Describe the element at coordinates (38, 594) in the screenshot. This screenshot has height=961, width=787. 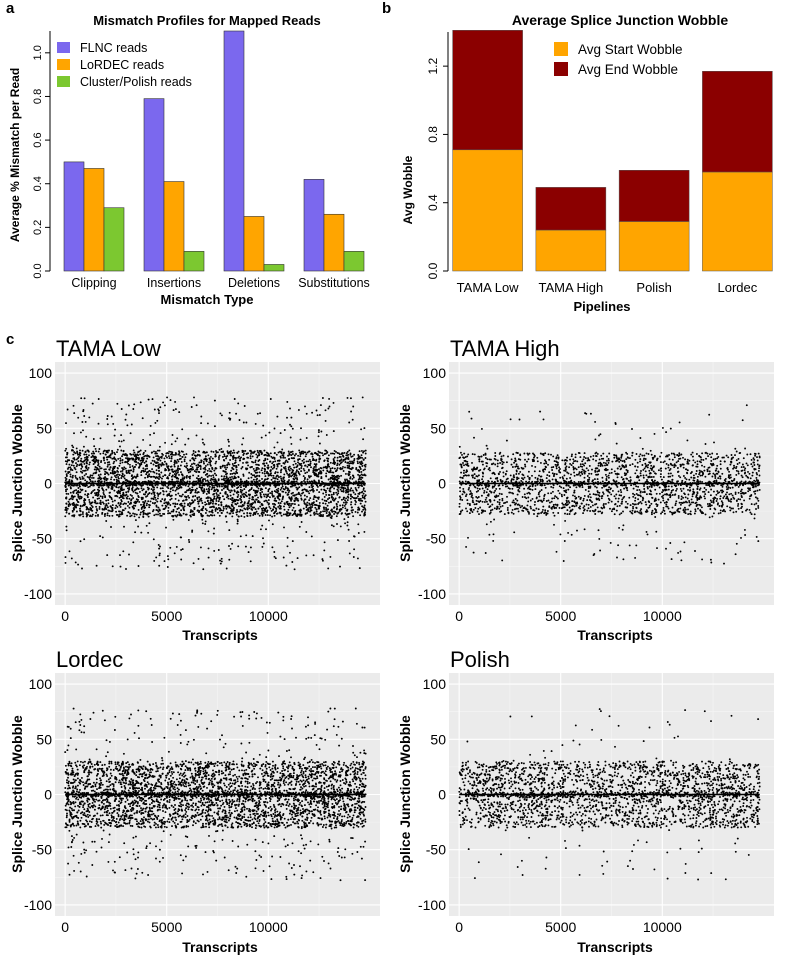
I see `scatter-ytick-label: -100` at that location.